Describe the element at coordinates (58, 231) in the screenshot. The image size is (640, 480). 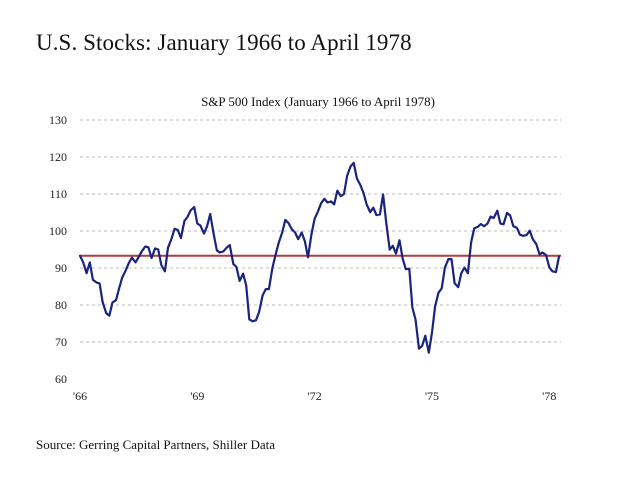
I see `y-tick-label: 100` at that location.